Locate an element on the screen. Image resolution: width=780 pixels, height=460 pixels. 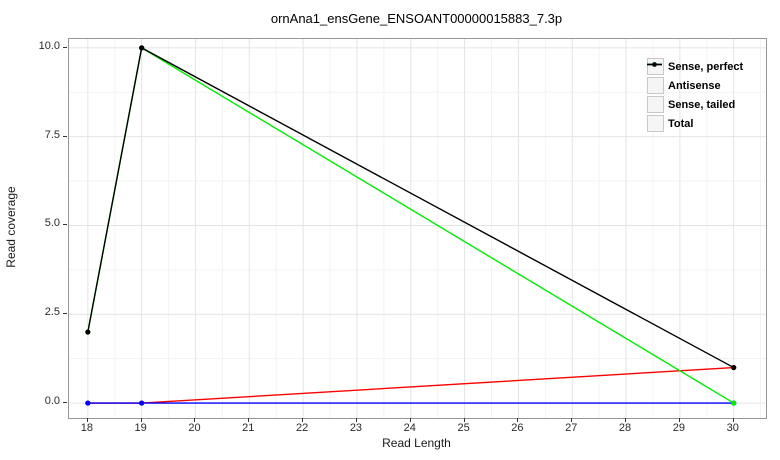
y-tick-label: 5.0 is located at coordinates (52, 223).